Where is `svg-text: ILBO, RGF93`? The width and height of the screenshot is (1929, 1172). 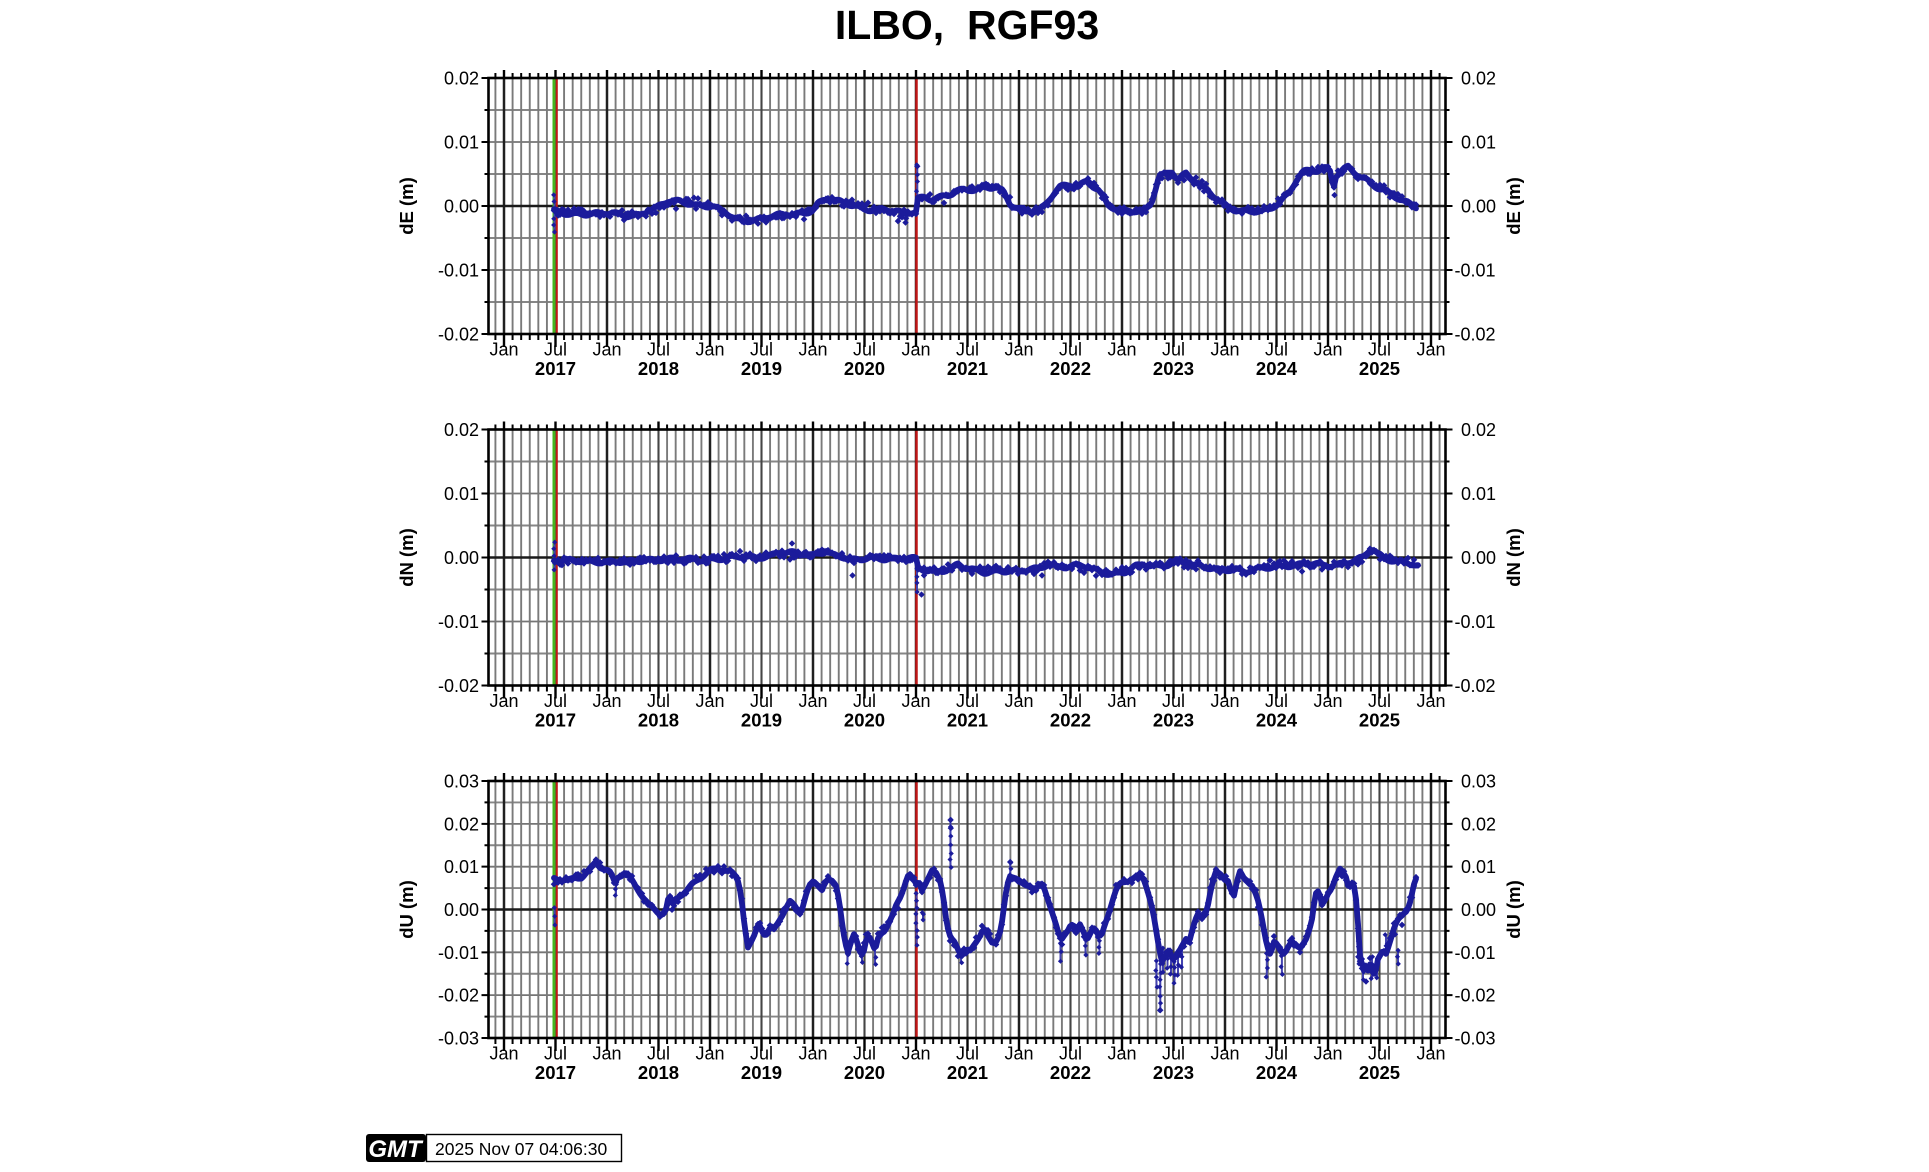 svg-text: ILBO, RGF93 is located at coordinates (967, 25).